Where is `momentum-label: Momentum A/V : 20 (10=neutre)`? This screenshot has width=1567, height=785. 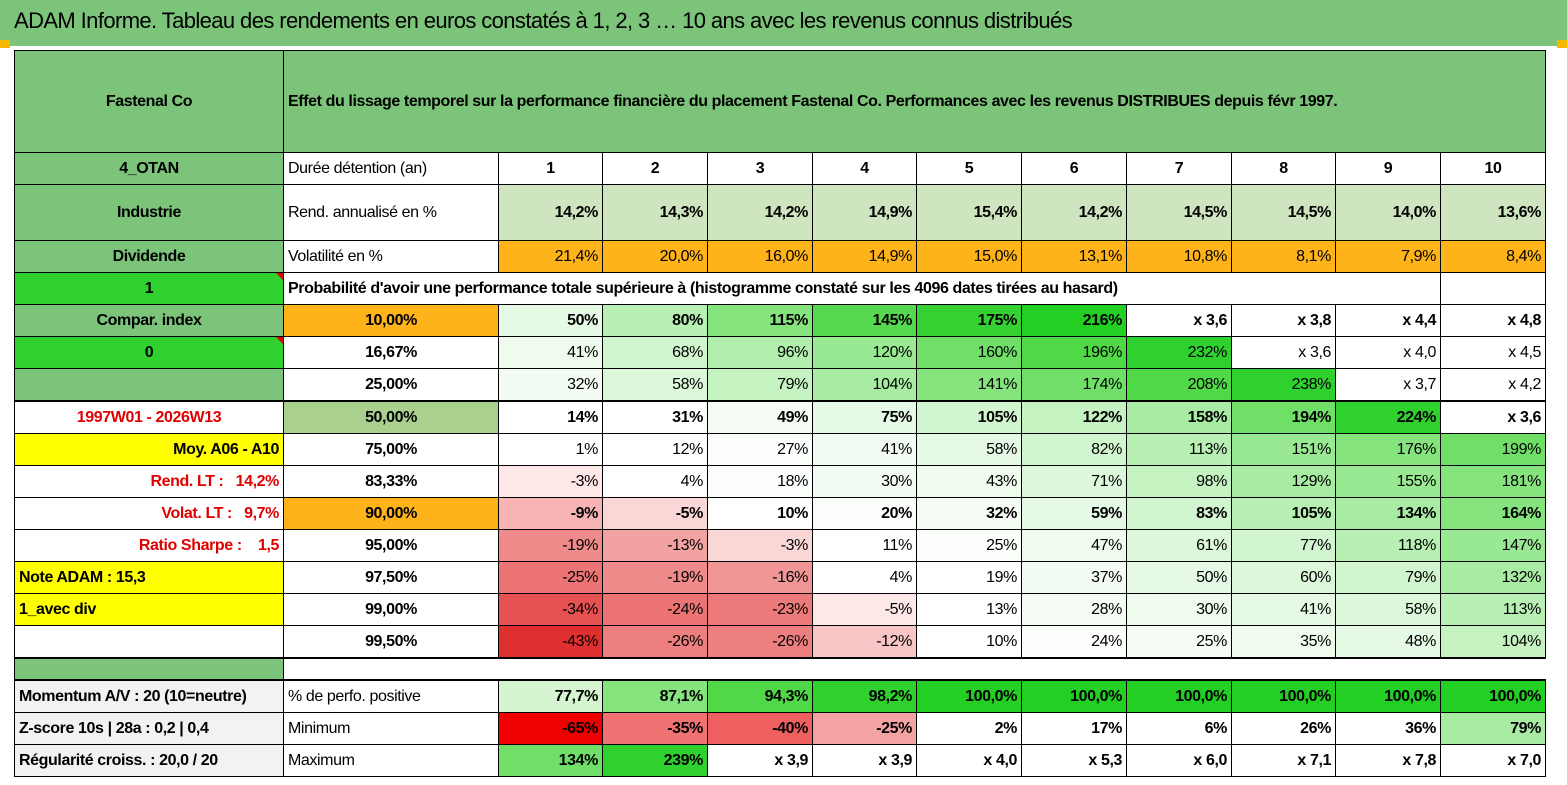 momentum-label: Momentum A/V : 20 (10=neutre) is located at coordinates (149, 696).